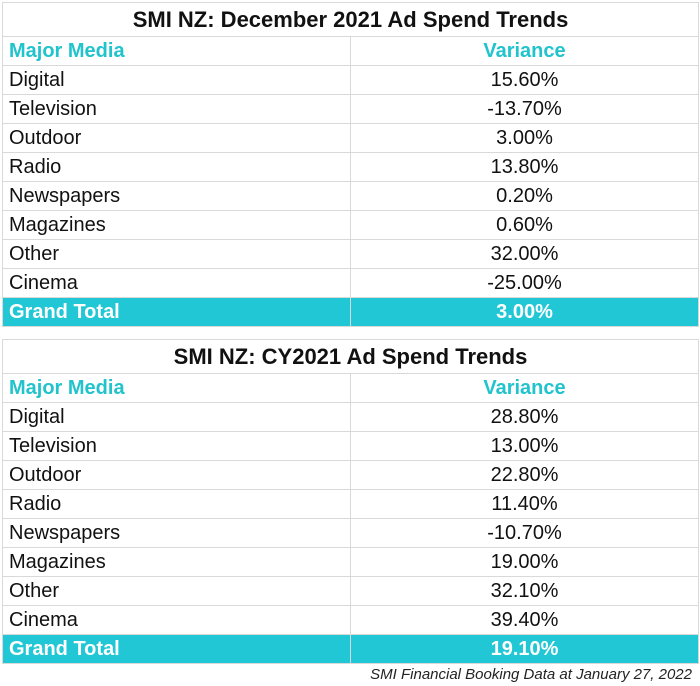  What do you see at coordinates (524, 312) in the screenshot?
I see `grand-total-value: 3.00%` at bounding box center [524, 312].